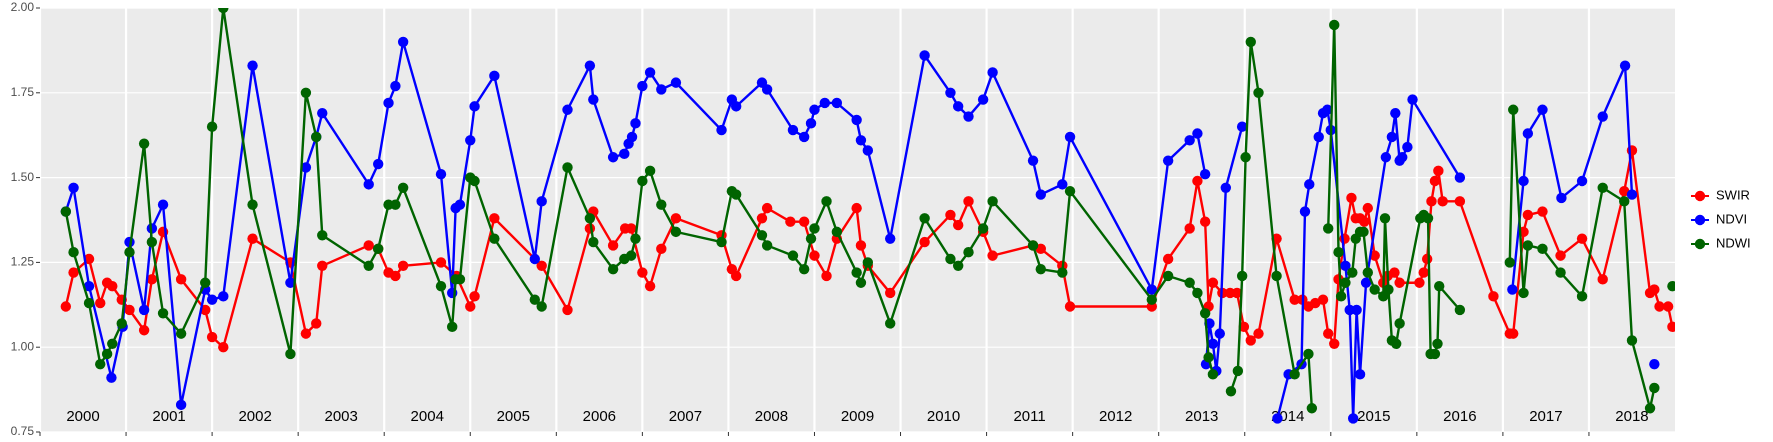 This screenshot has width=1773, height=442. Describe the element at coordinates (771, 416) in the screenshot. I see `year-label: 2008` at that location.